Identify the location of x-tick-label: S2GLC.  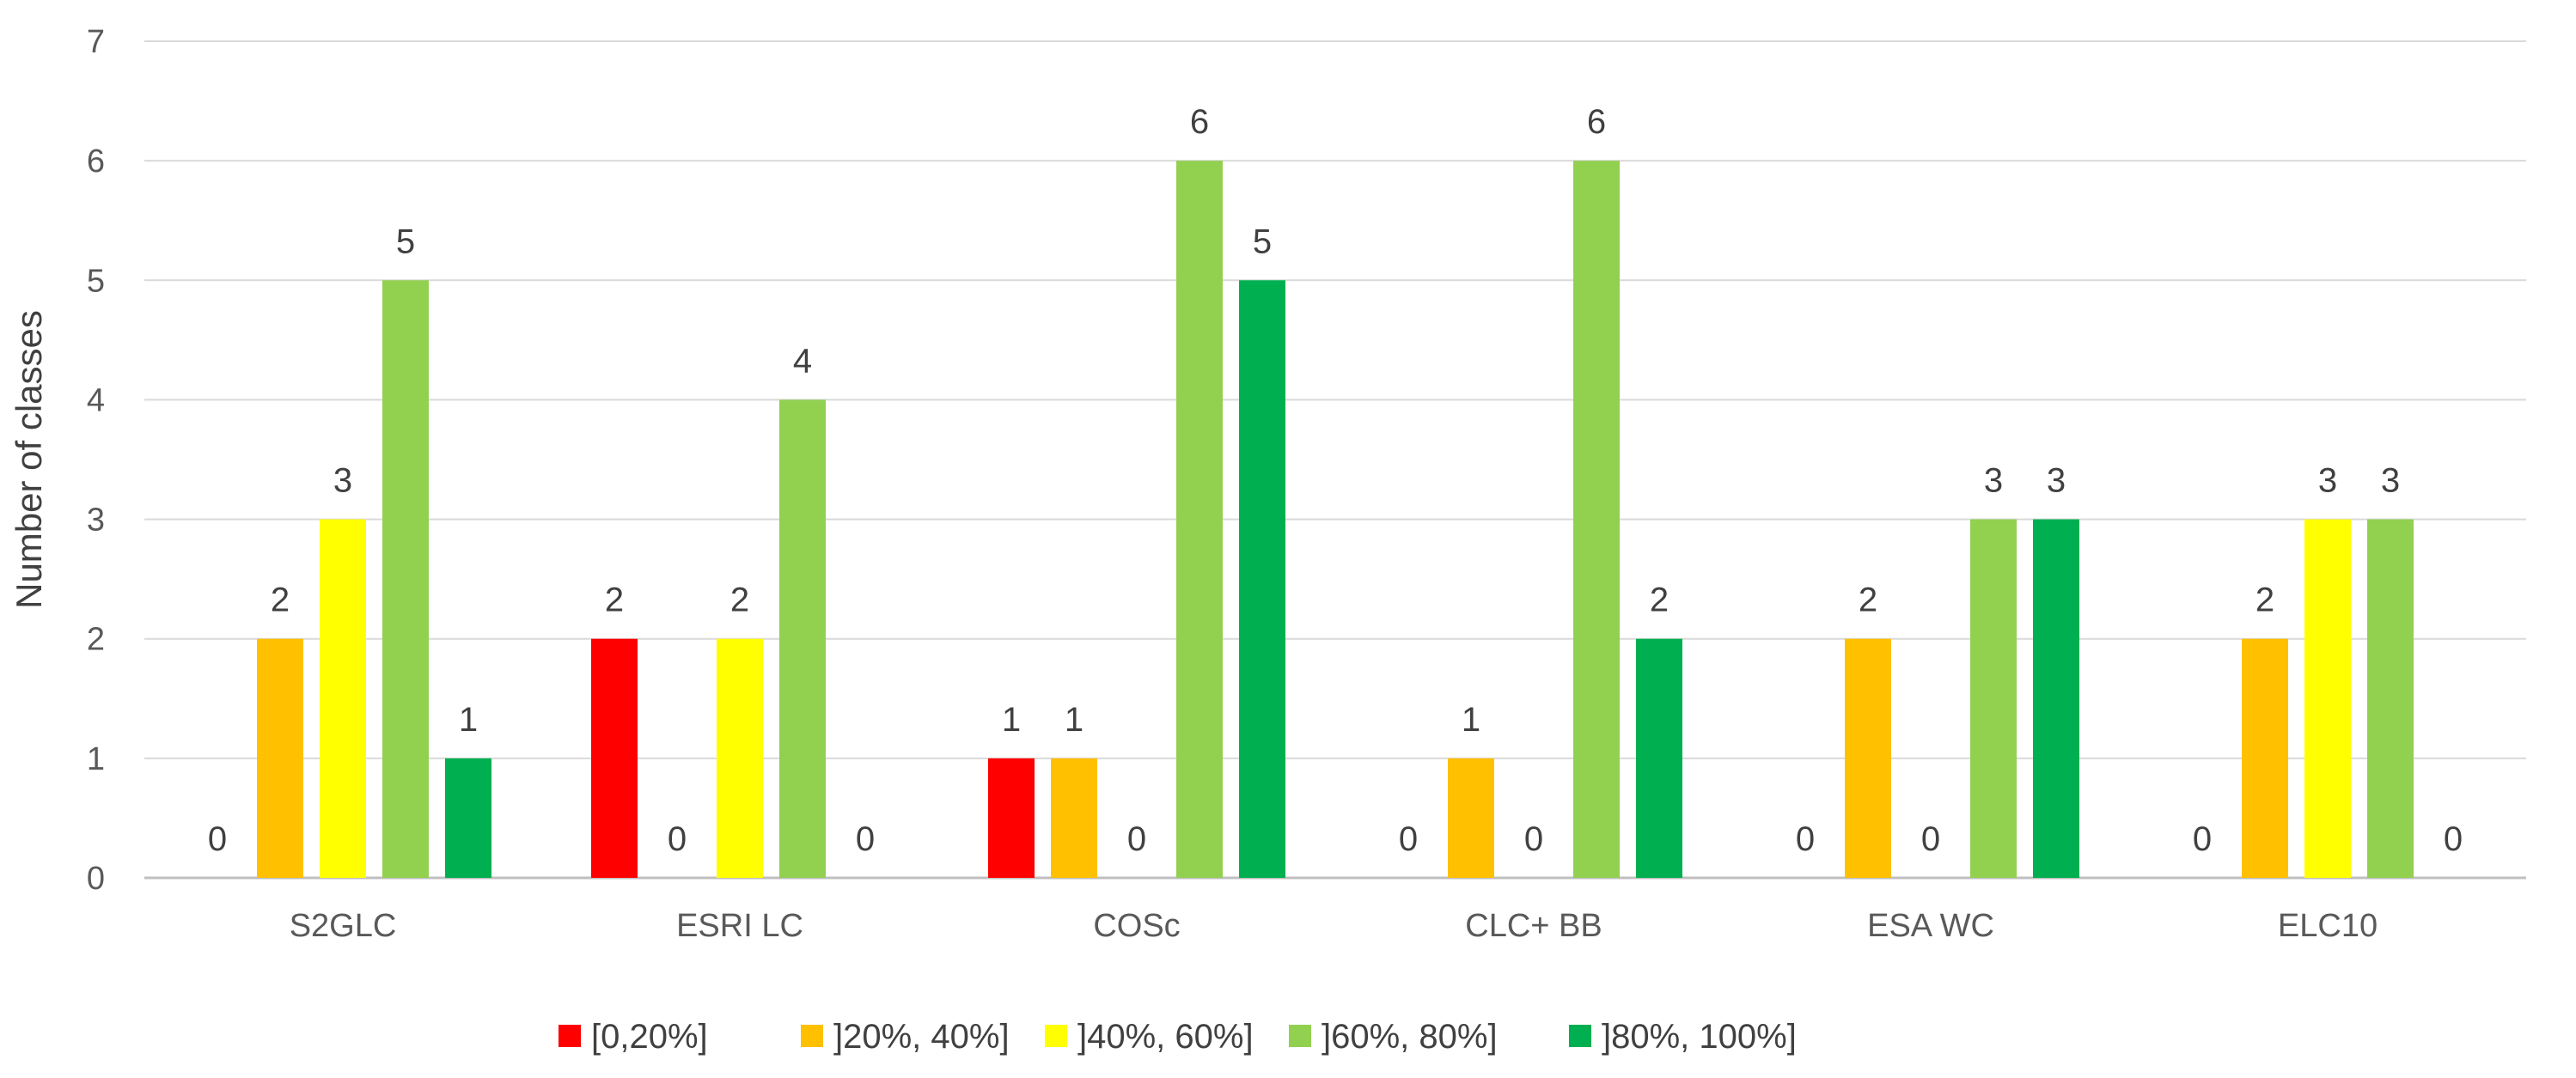
(343, 926).